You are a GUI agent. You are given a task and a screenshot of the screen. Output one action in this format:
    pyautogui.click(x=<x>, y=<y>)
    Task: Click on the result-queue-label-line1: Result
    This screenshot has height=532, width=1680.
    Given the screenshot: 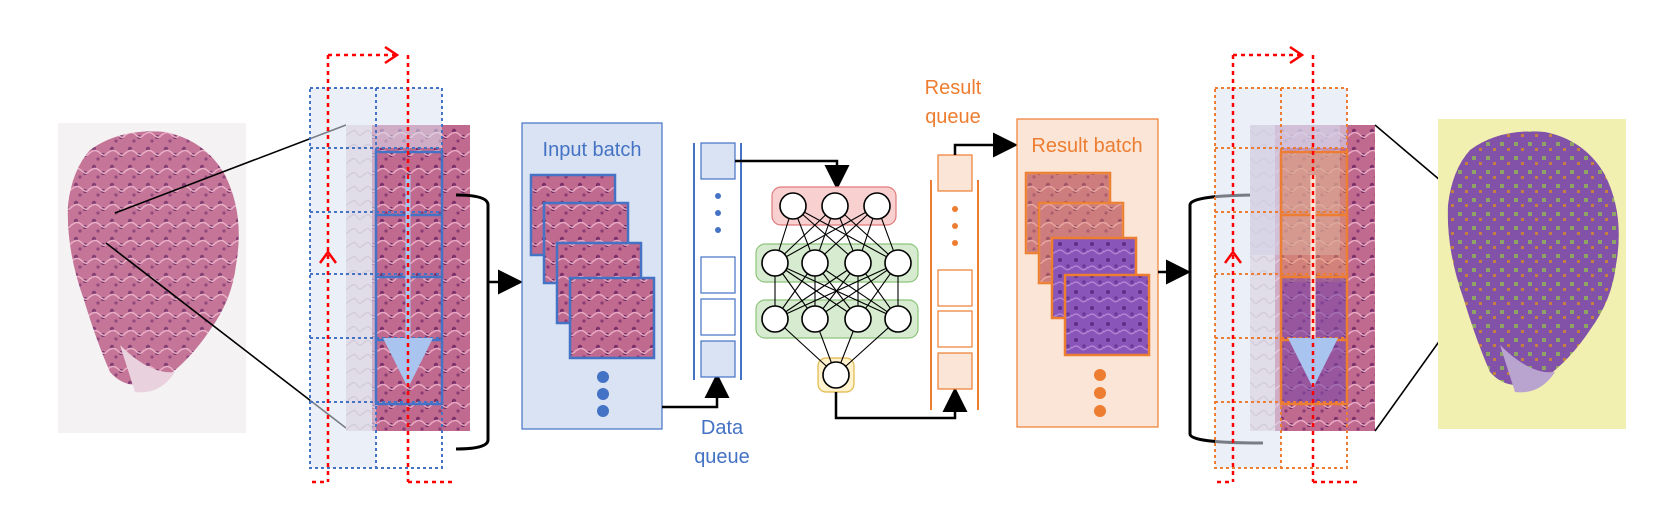 What is the action you would take?
    pyautogui.click(x=953, y=88)
    